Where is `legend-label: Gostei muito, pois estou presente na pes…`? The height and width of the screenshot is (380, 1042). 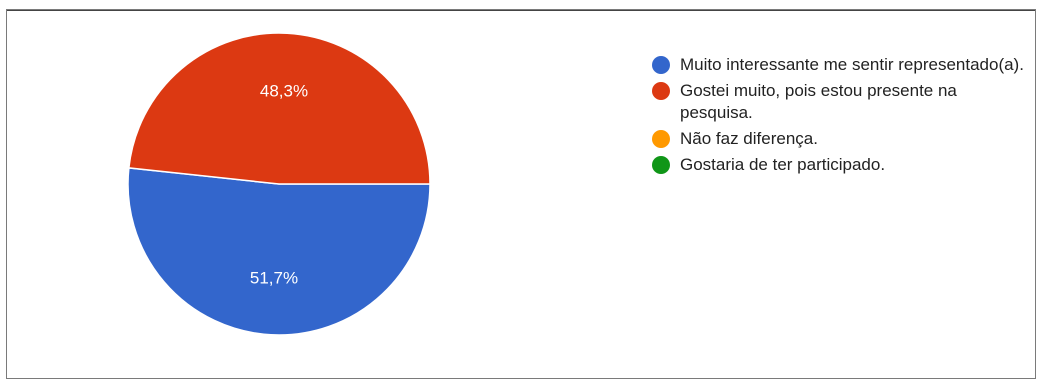 legend-label: Gostei muito, pois estou presente na pes… is located at coordinates (818, 101).